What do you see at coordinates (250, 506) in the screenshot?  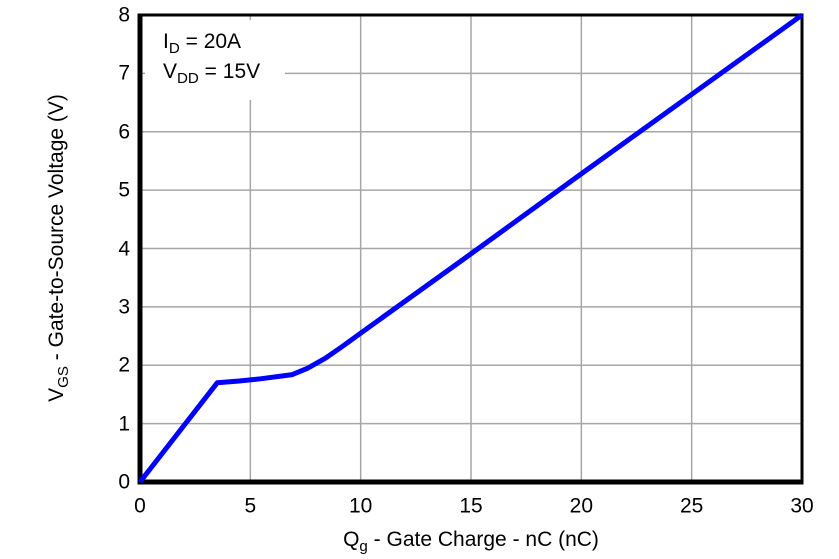 I see `x-tick-label-5: 5` at bounding box center [250, 506].